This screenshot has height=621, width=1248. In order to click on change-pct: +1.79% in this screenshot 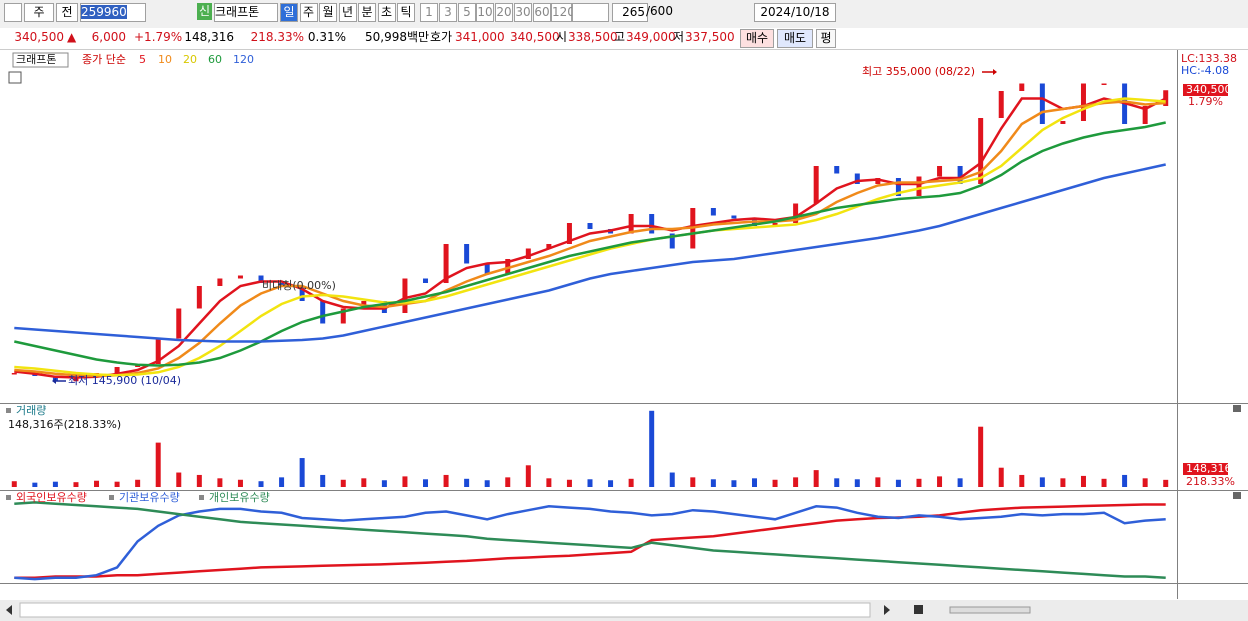, I will do `click(158, 37)`.